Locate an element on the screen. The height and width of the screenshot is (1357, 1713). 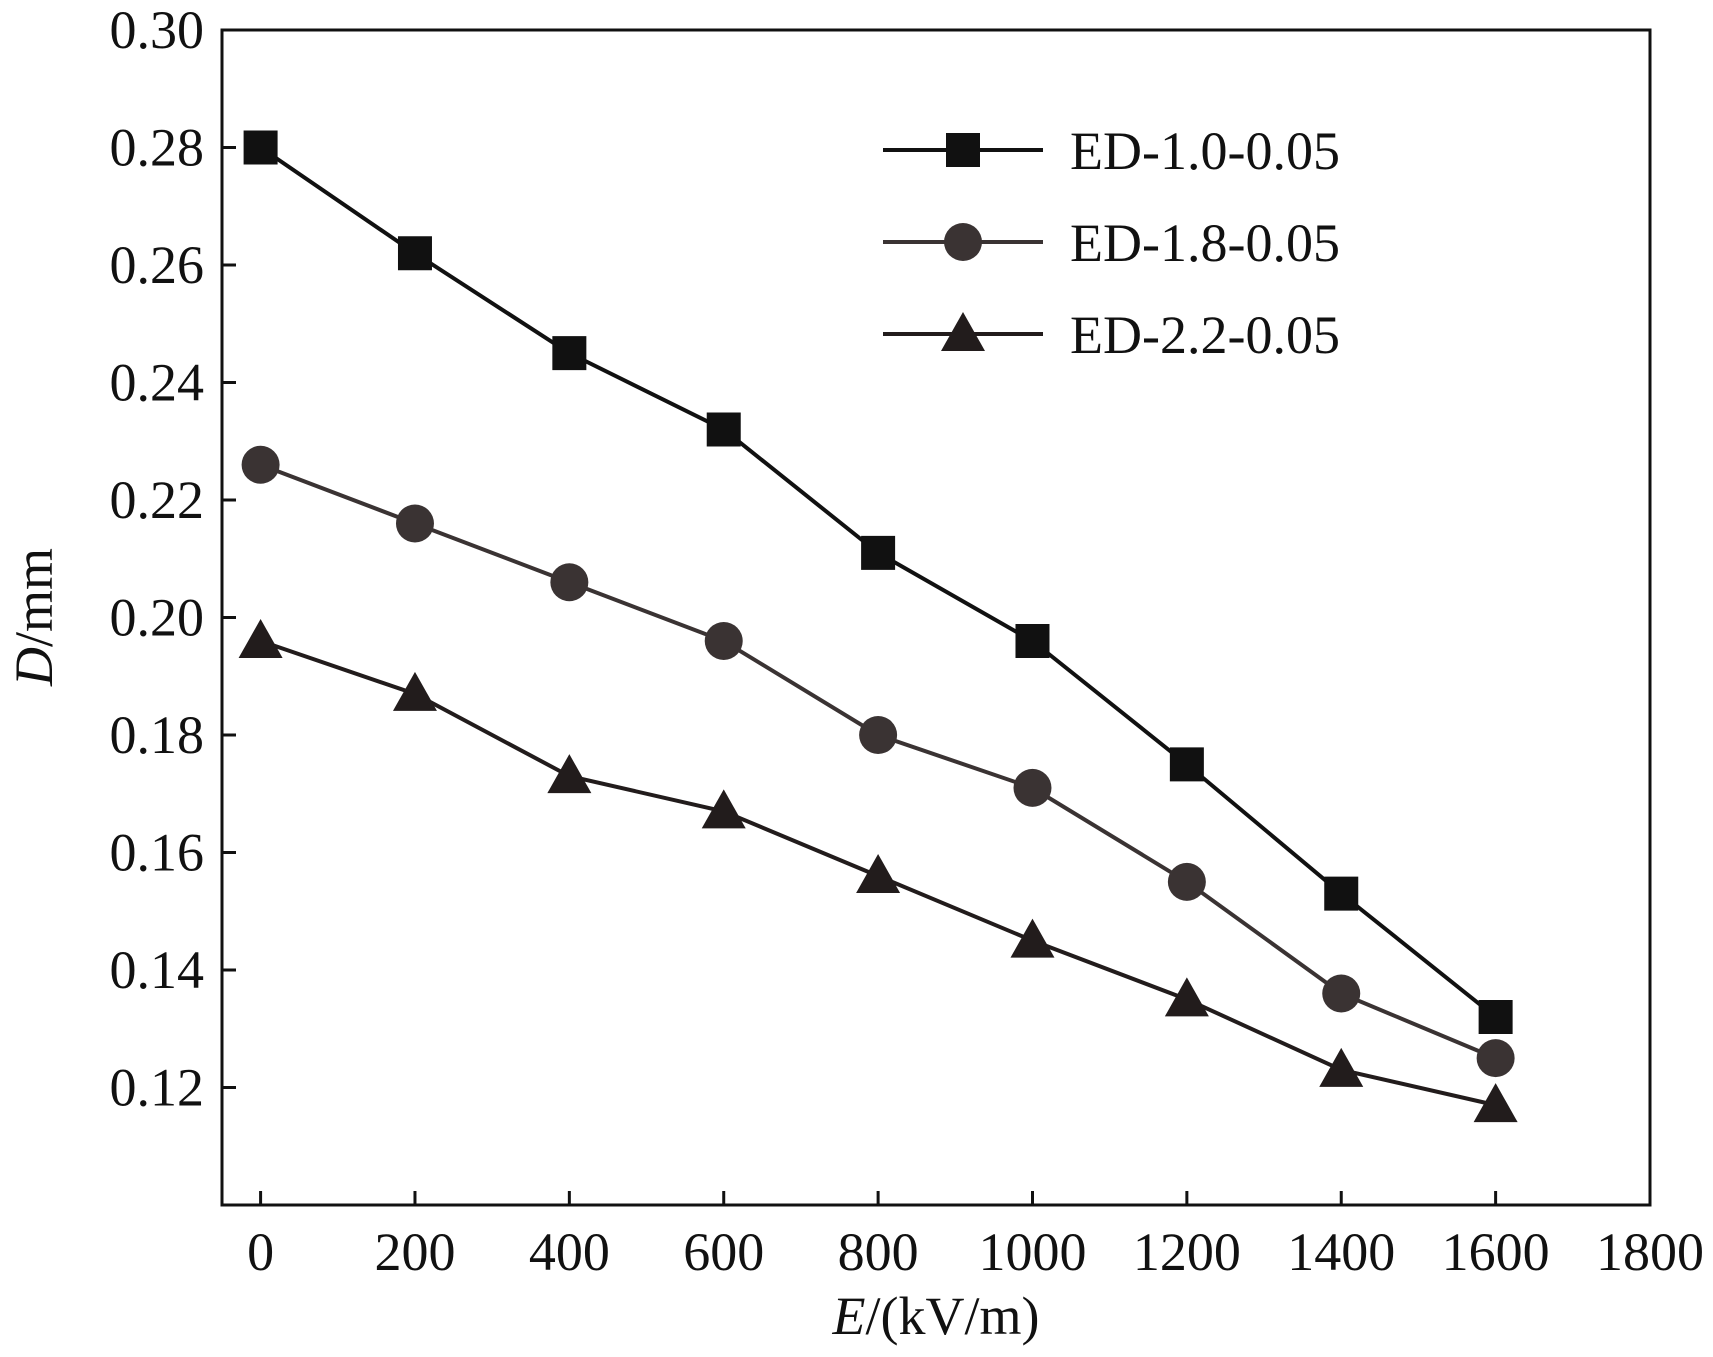
x-axis-title: E/(kV/m) is located at coordinates (936, 1316).